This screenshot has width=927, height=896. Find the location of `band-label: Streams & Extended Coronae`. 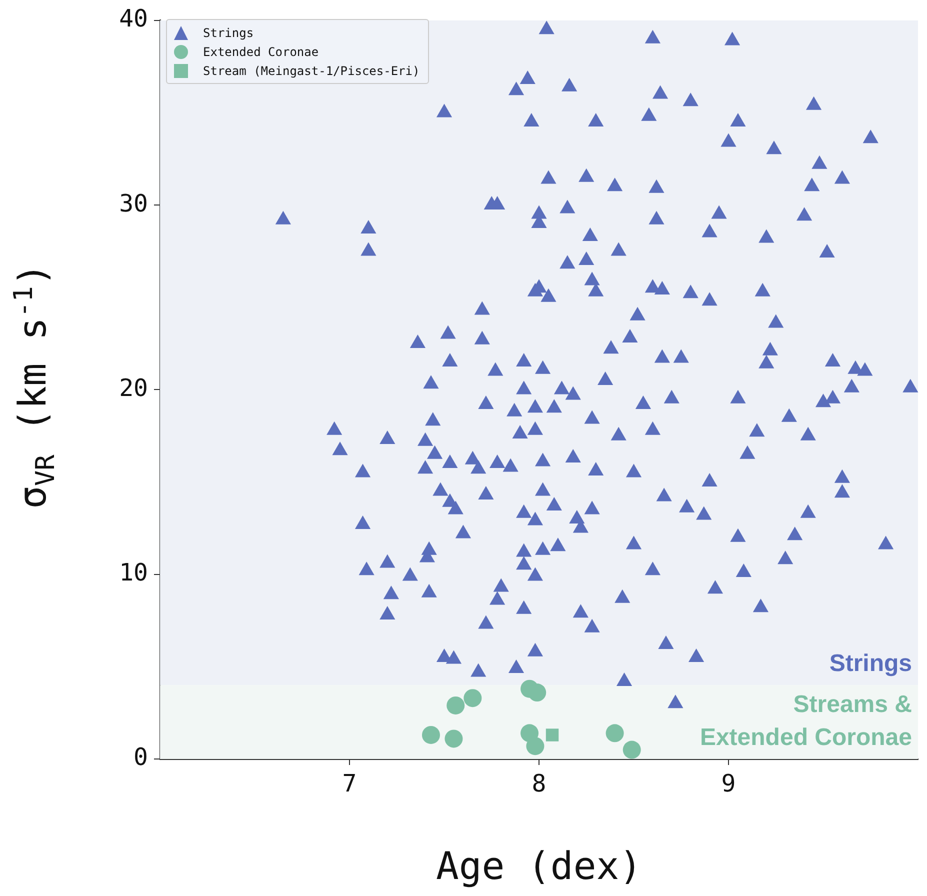

band-label: Streams & Extended Coronae is located at coordinates (806, 721).